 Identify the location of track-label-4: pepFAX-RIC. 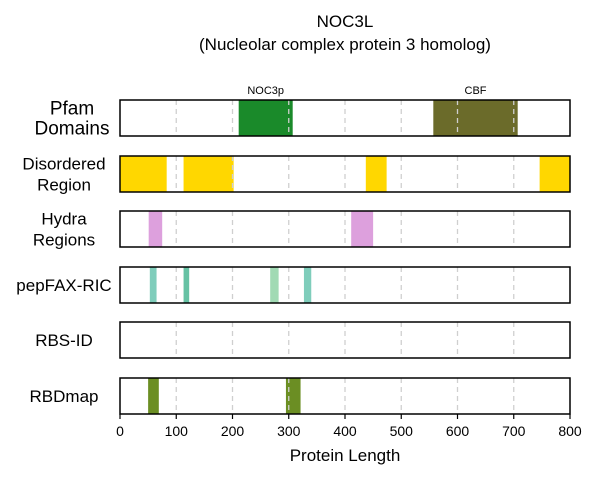
(63, 285).